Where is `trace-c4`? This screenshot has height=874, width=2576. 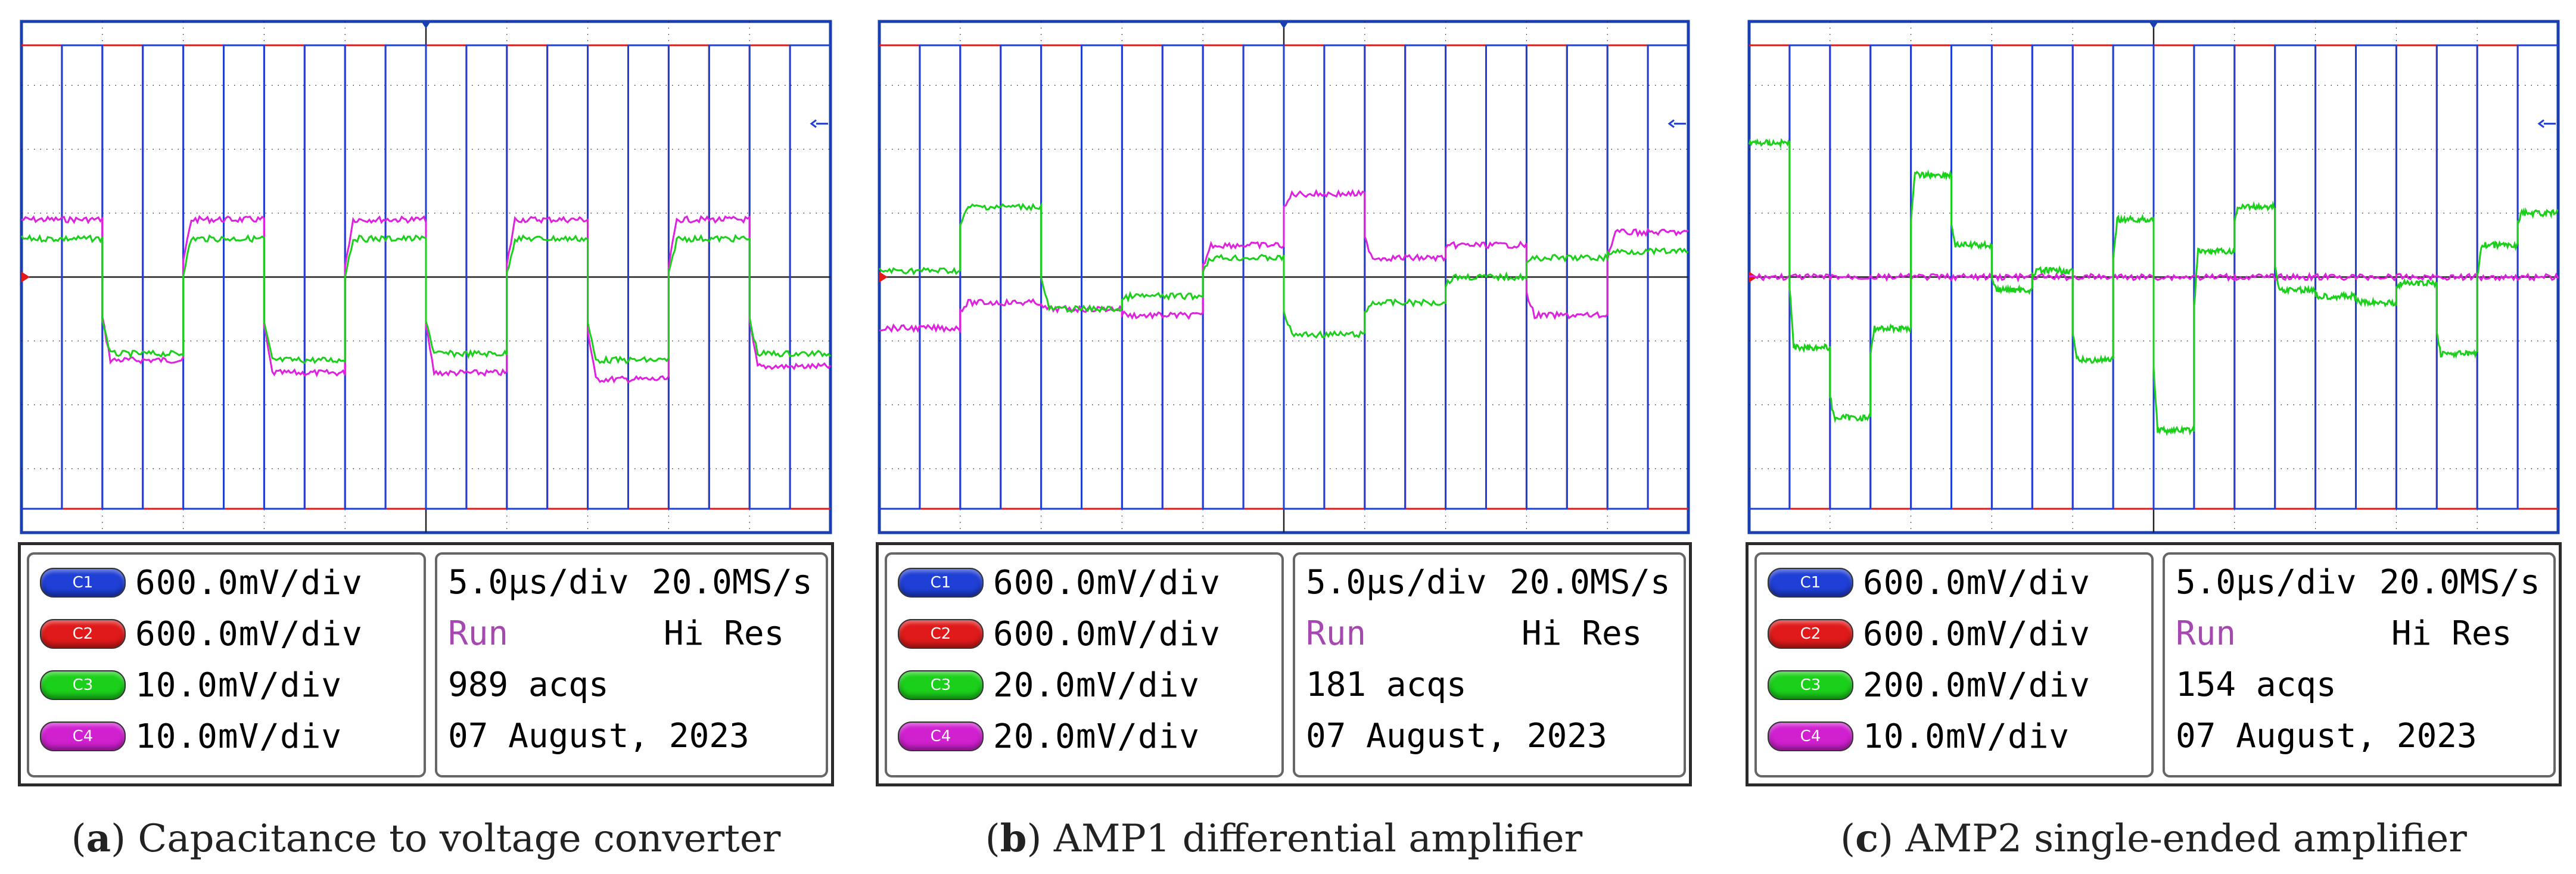 trace-c4 is located at coordinates (1284, 261).